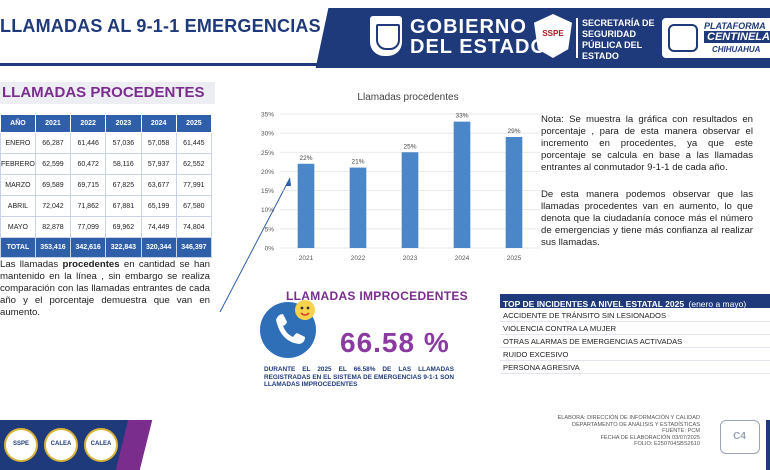 The image size is (770, 470). Describe the element at coordinates (468, 27) in the screenshot. I see `gobierno-line1: GOBIERNO` at that location.